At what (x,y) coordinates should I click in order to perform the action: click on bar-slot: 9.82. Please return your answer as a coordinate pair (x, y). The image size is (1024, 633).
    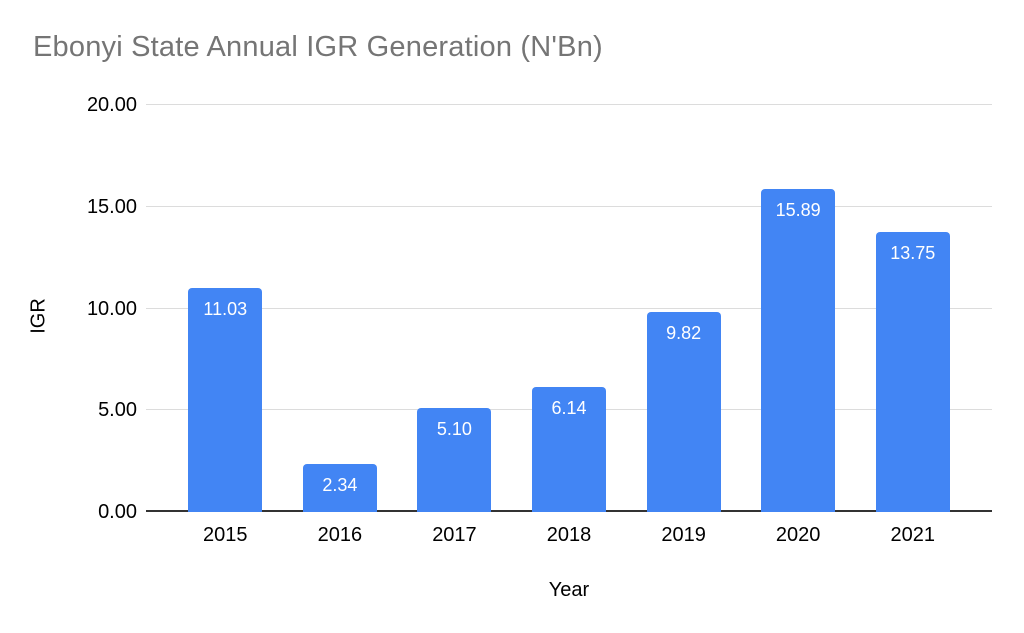
    Looking at the image, I should click on (683, 308).